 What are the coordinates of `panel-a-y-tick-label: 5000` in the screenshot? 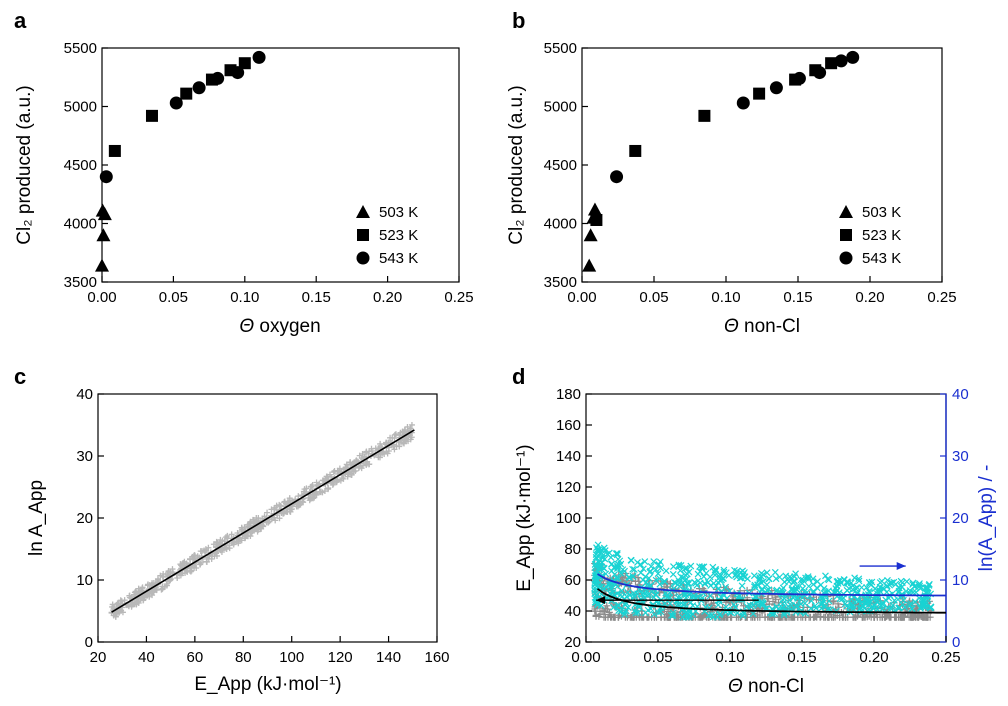 It's located at (80, 107).